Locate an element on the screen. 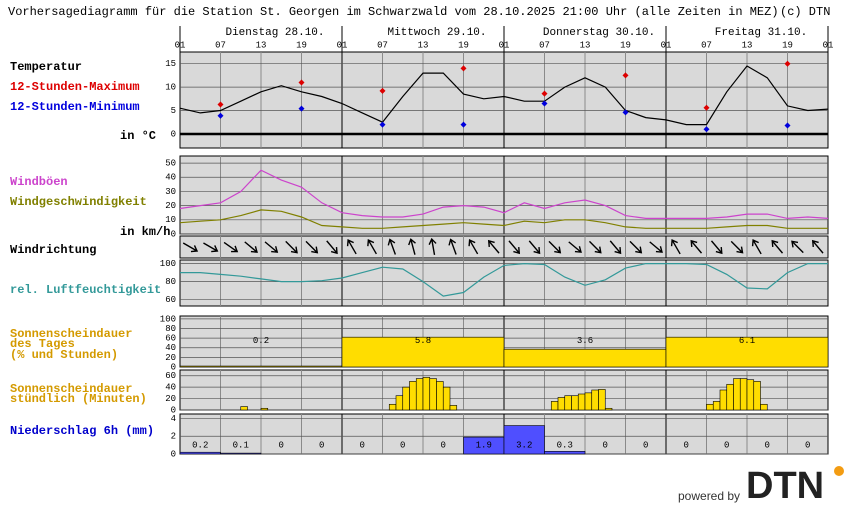 This screenshot has width=850, height=524. panel-label: Windrichtung is located at coordinates (53, 250).